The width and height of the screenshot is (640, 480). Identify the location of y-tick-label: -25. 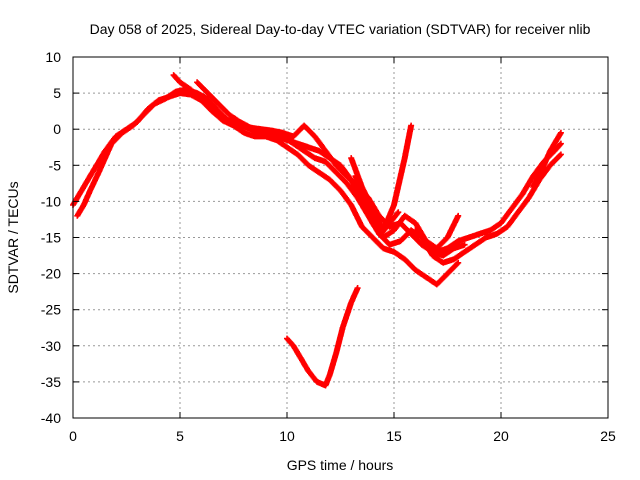
(51, 310).